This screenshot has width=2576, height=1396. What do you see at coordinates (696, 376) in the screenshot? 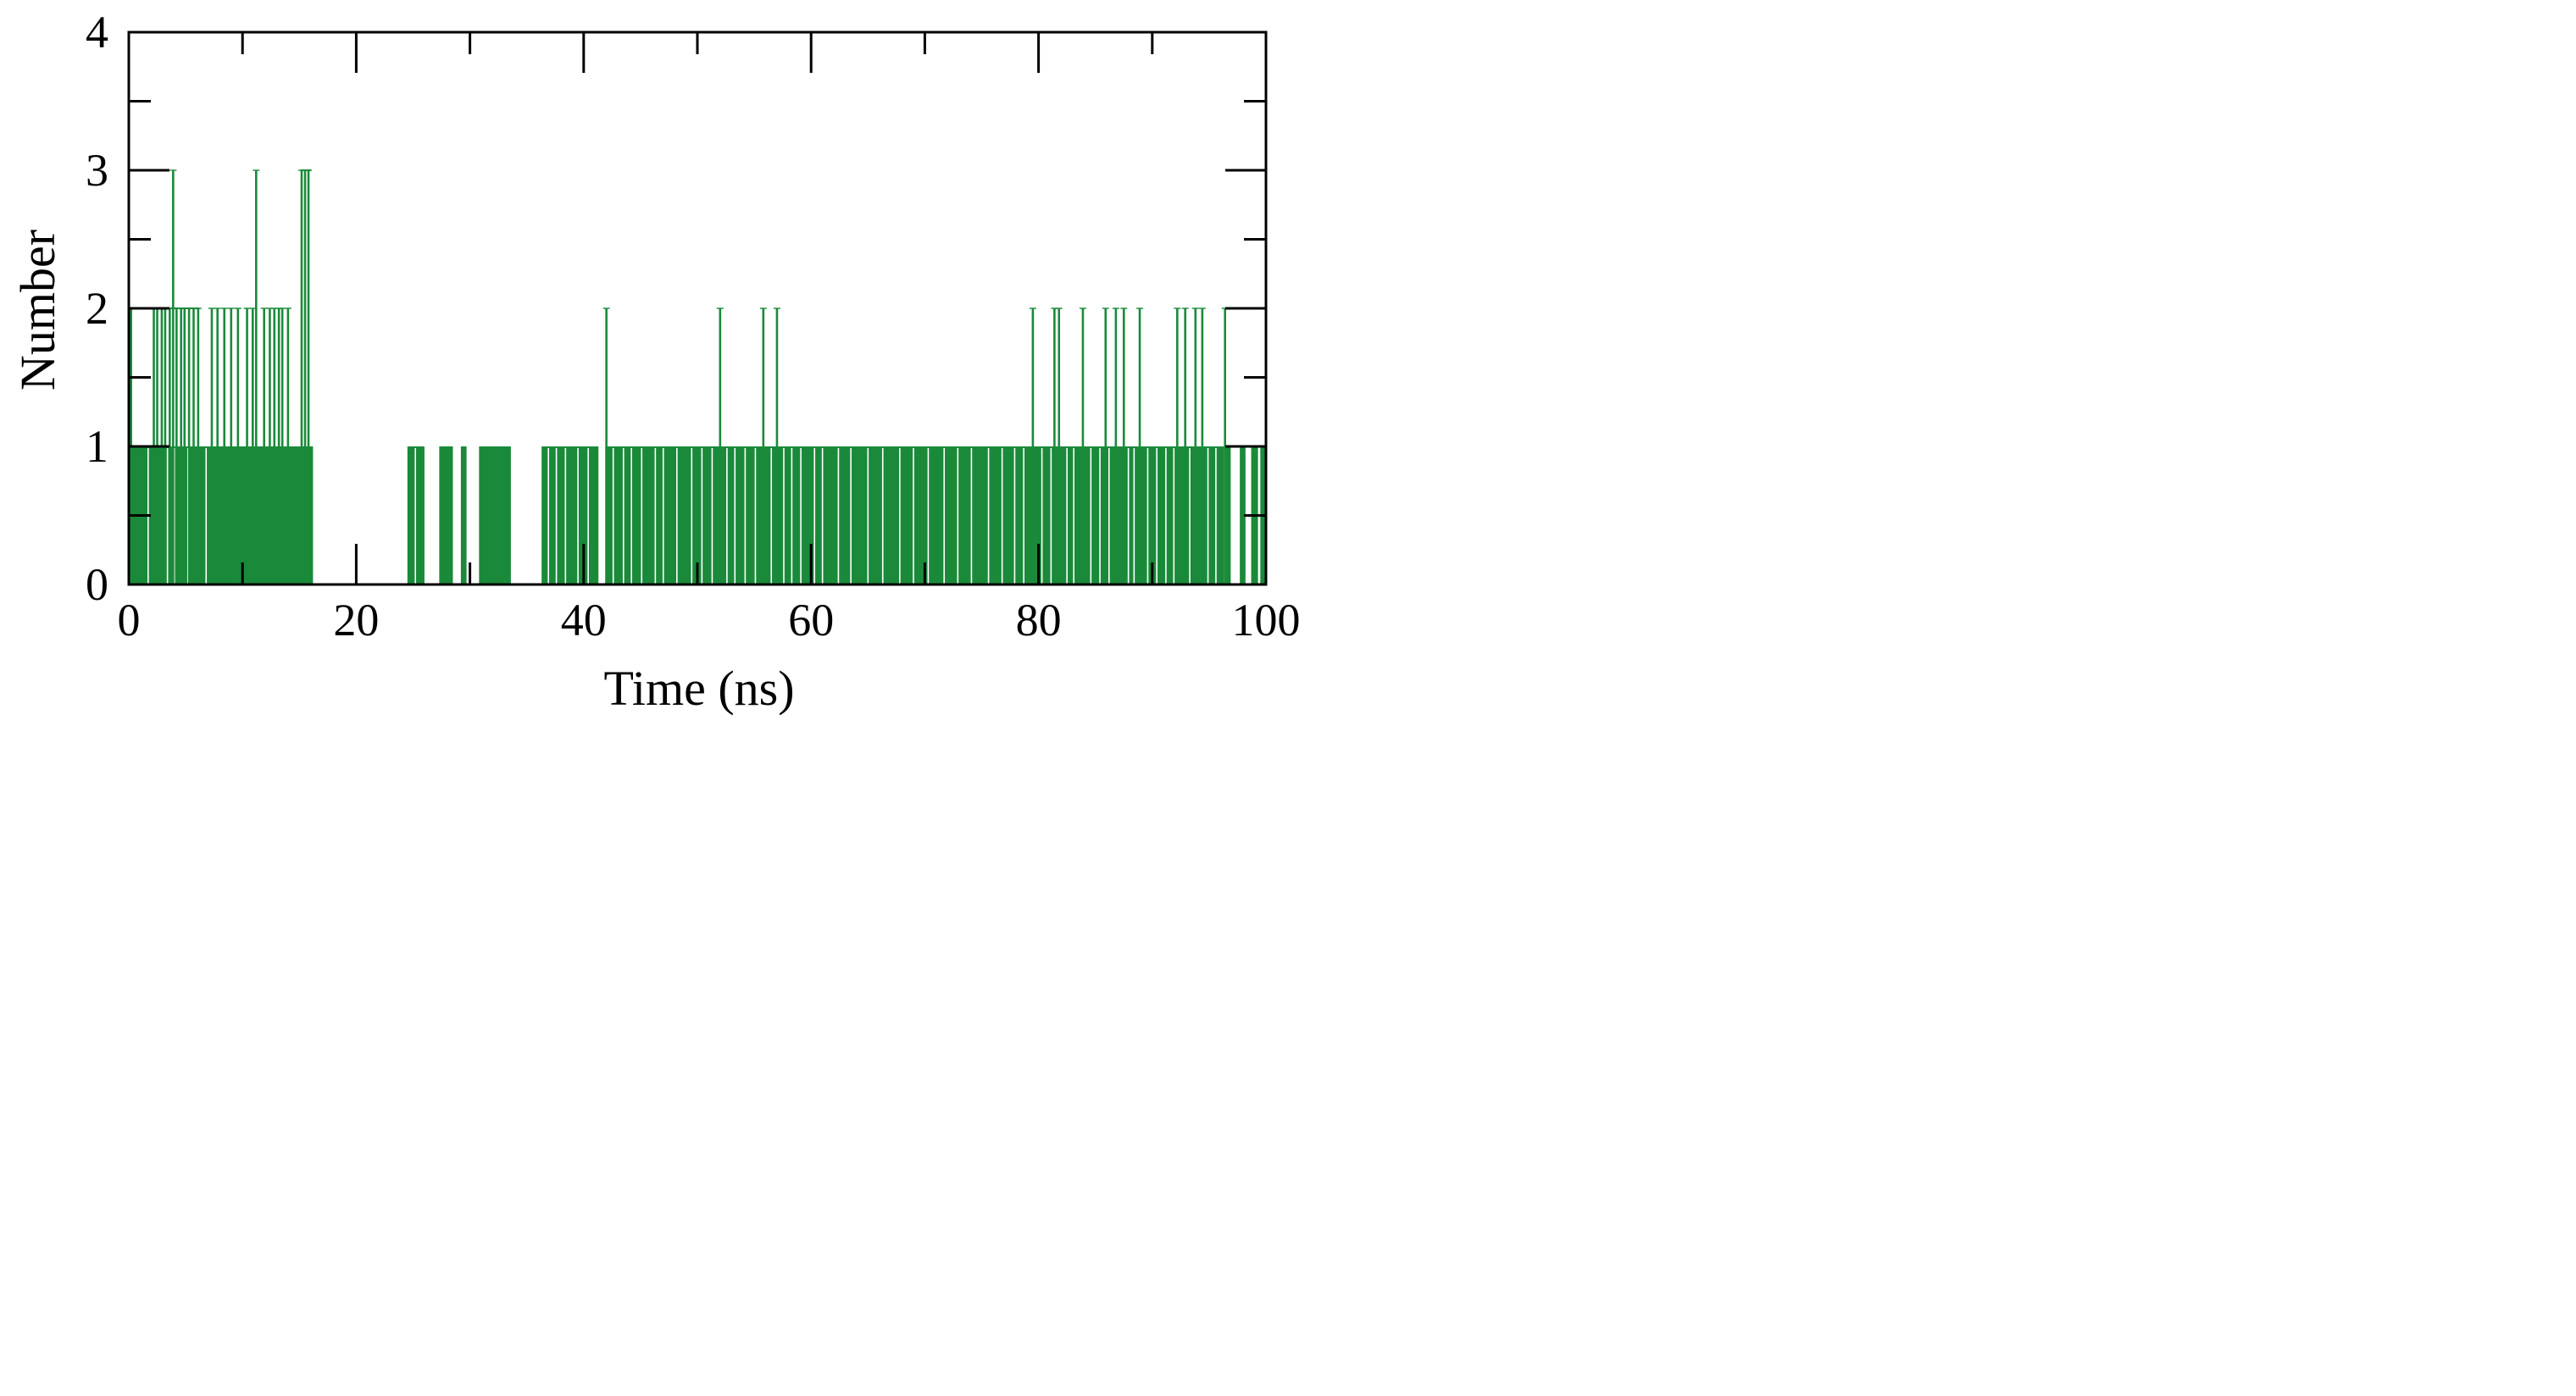
I see `plot-area` at bounding box center [696, 376].